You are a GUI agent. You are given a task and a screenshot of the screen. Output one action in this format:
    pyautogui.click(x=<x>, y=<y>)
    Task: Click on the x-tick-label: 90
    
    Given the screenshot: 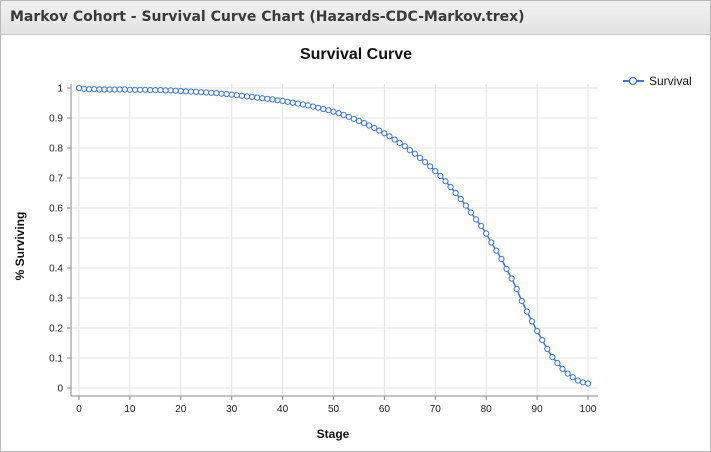 What is the action you would take?
    pyautogui.click(x=538, y=409)
    